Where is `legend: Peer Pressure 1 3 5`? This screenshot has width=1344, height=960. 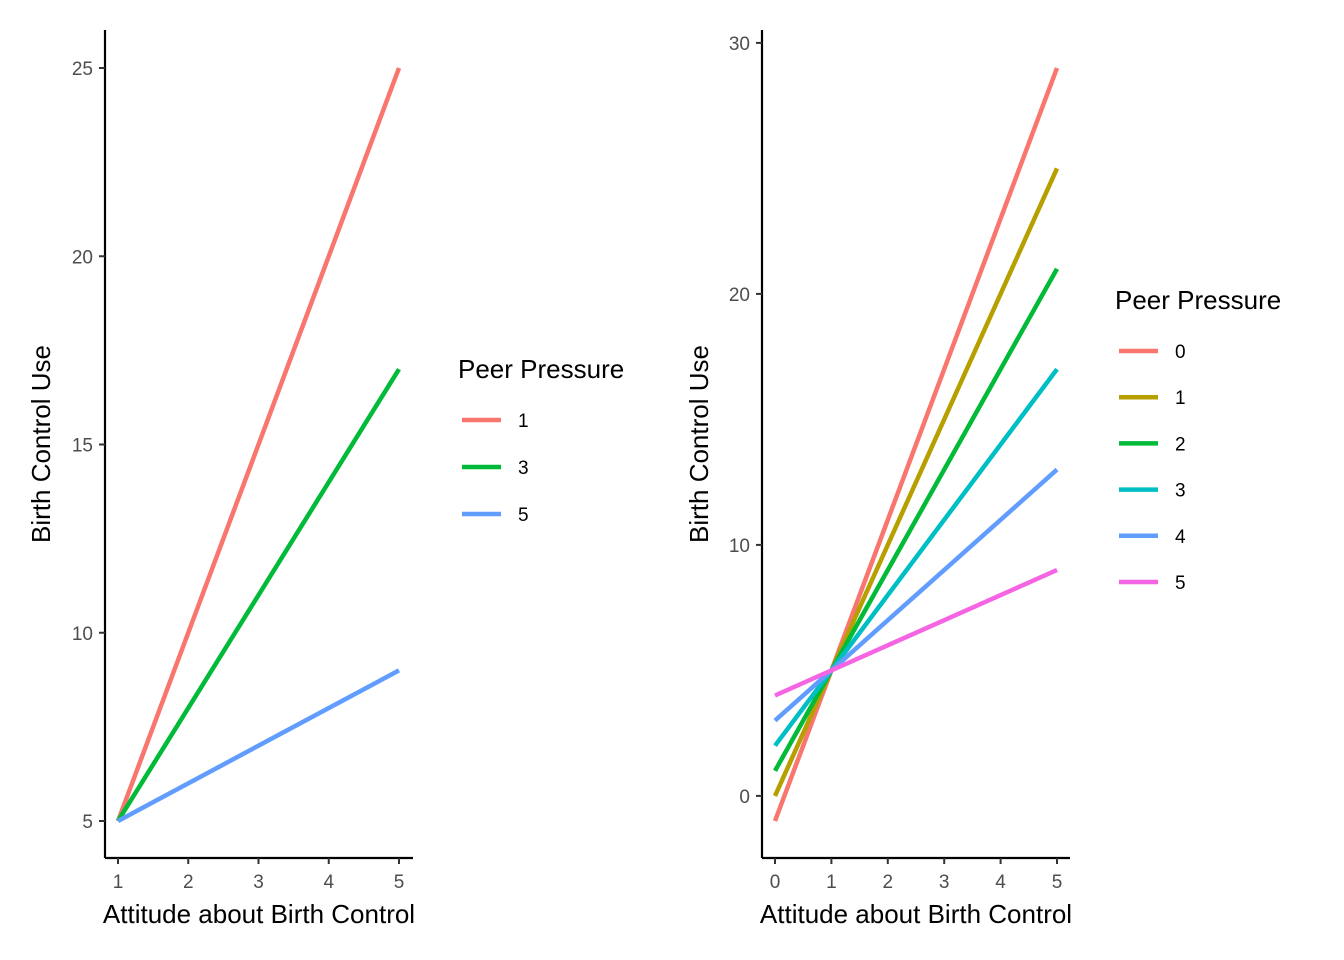
legend: Peer Pressure 1 3 5 is located at coordinates (541, 440).